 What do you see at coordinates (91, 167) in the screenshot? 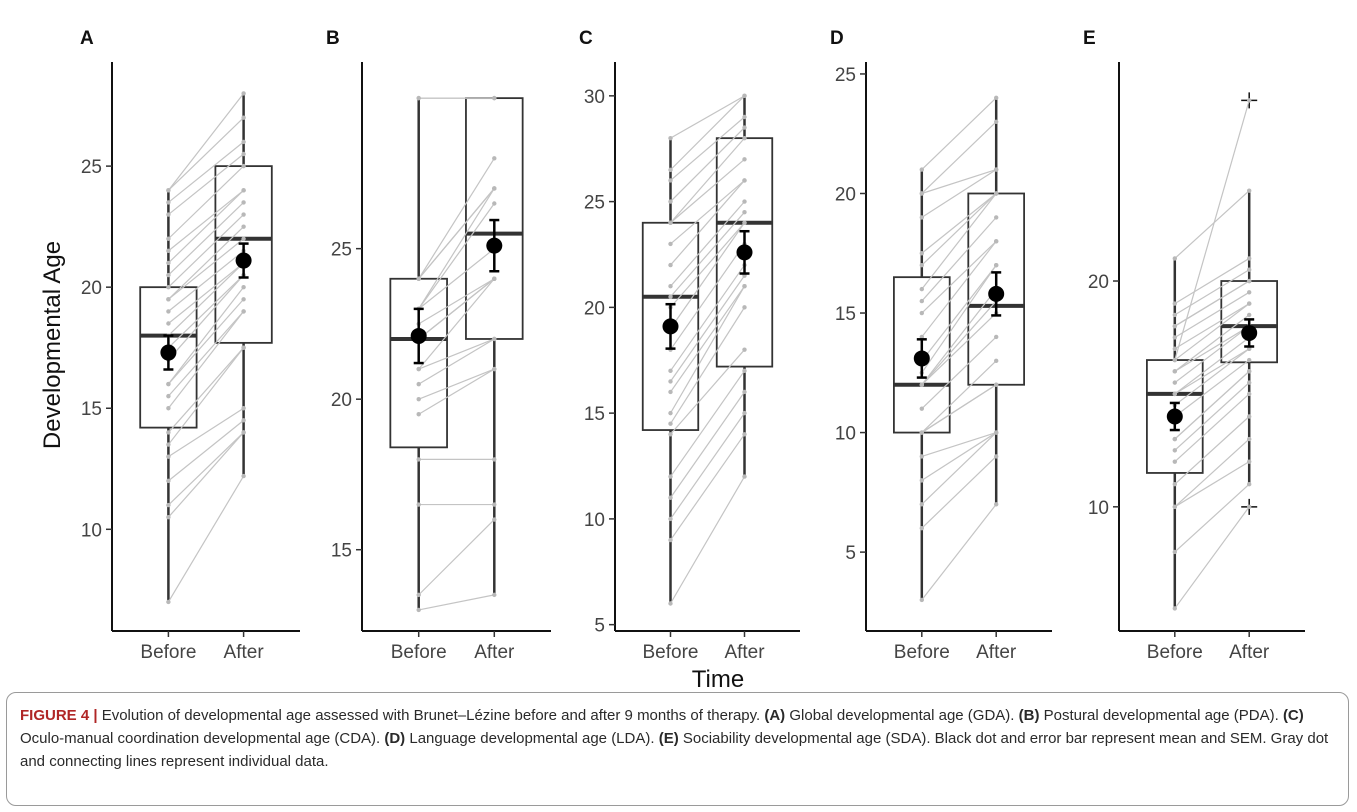
I see `y-tick-label-a: 25` at bounding box center [91, 167].